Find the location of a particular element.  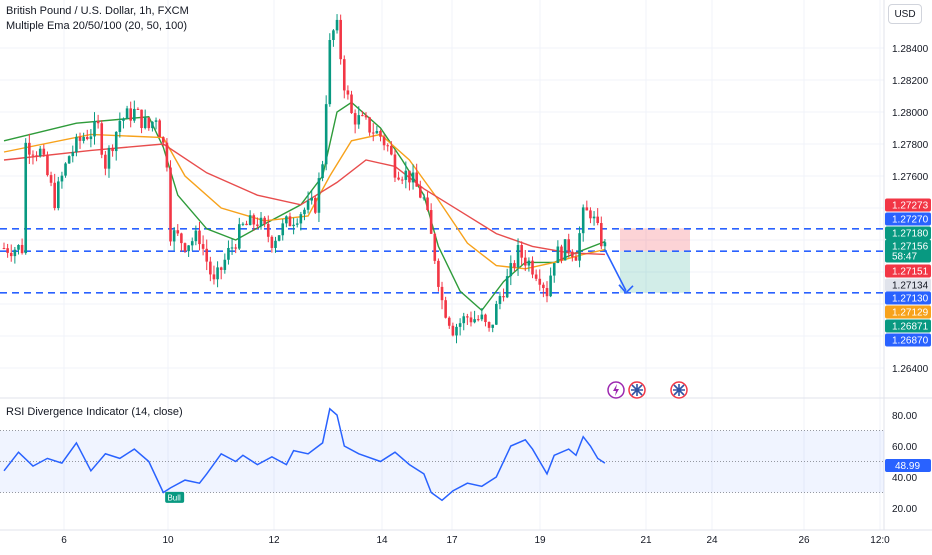

rsi-axis: 80.00 60.00 40.00 20.00 48.99 is located at coordinates (908, 463).